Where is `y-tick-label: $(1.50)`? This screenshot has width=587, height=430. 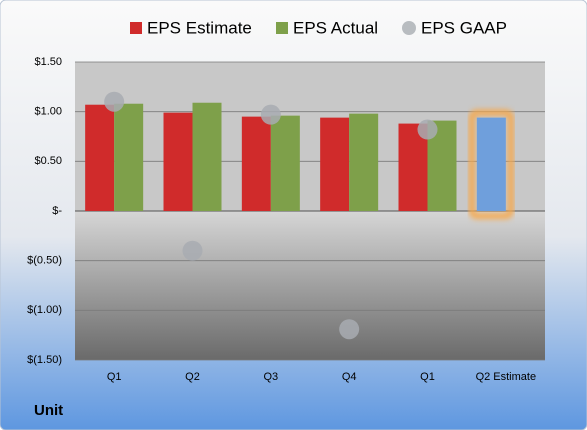 y-tick-label: $(1.50) is located at coordinates (44, 360).